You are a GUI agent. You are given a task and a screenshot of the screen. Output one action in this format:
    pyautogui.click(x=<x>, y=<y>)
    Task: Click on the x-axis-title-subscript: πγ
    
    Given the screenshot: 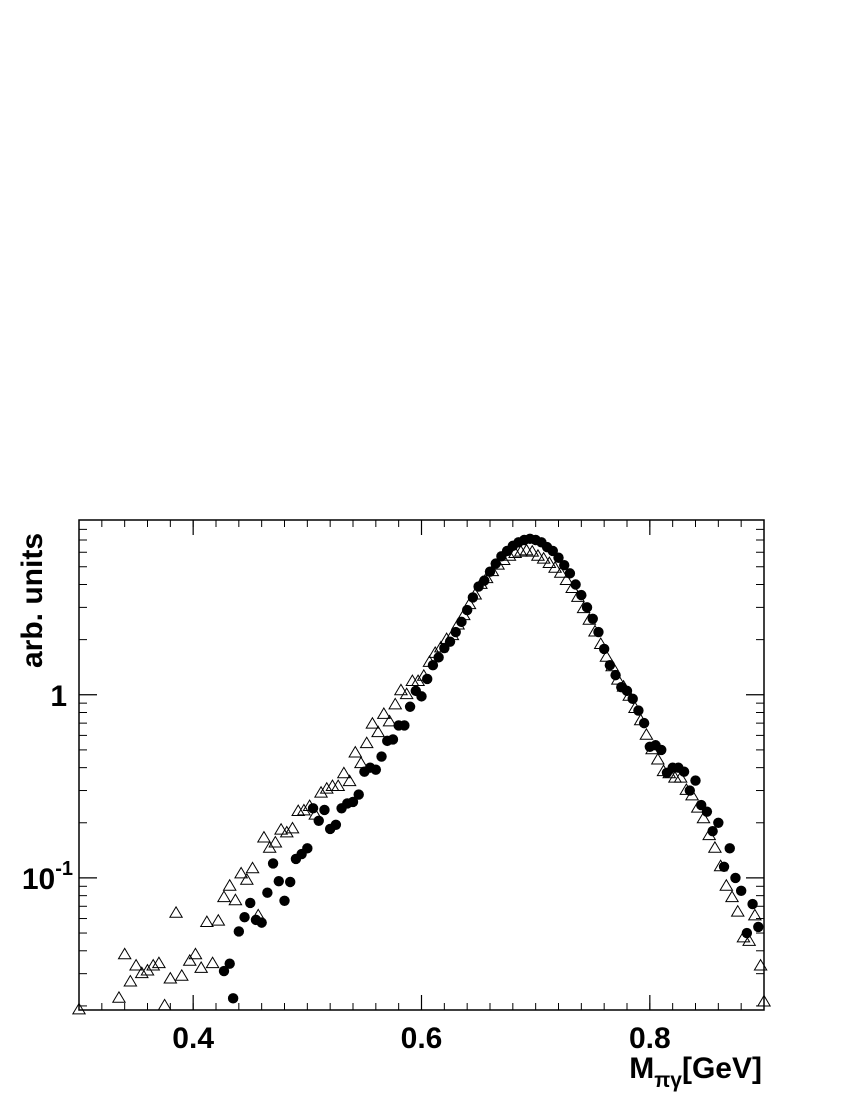 What is the action you would take?
    pyautogui.click(x=668, y=1080)
    